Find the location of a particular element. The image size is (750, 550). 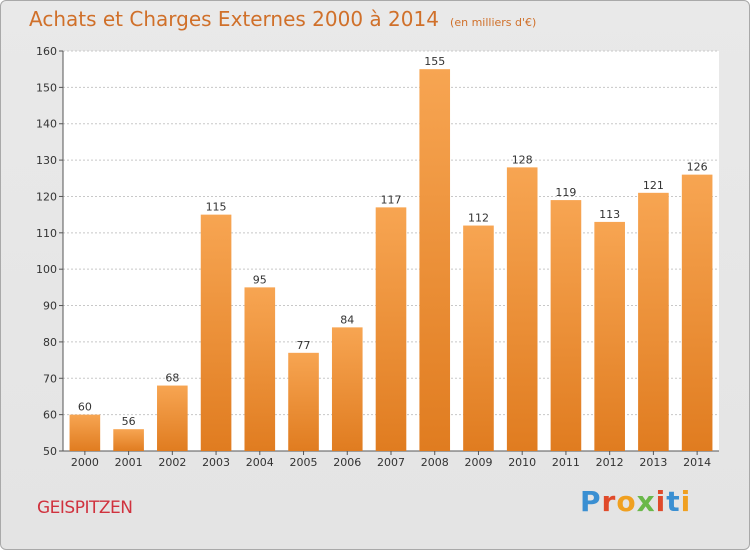

logo-letter: o is located at coordinates (626, 501).